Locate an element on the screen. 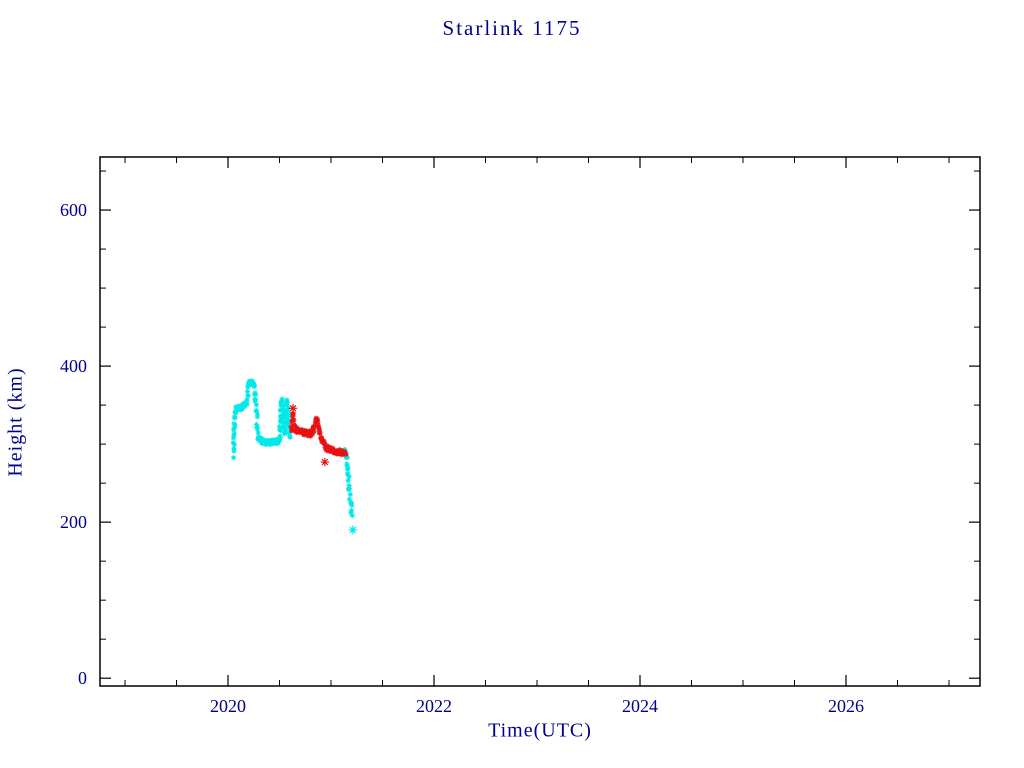 The image size is (1024, 768). svg-text: 200 is located at coordinates (73, 522).